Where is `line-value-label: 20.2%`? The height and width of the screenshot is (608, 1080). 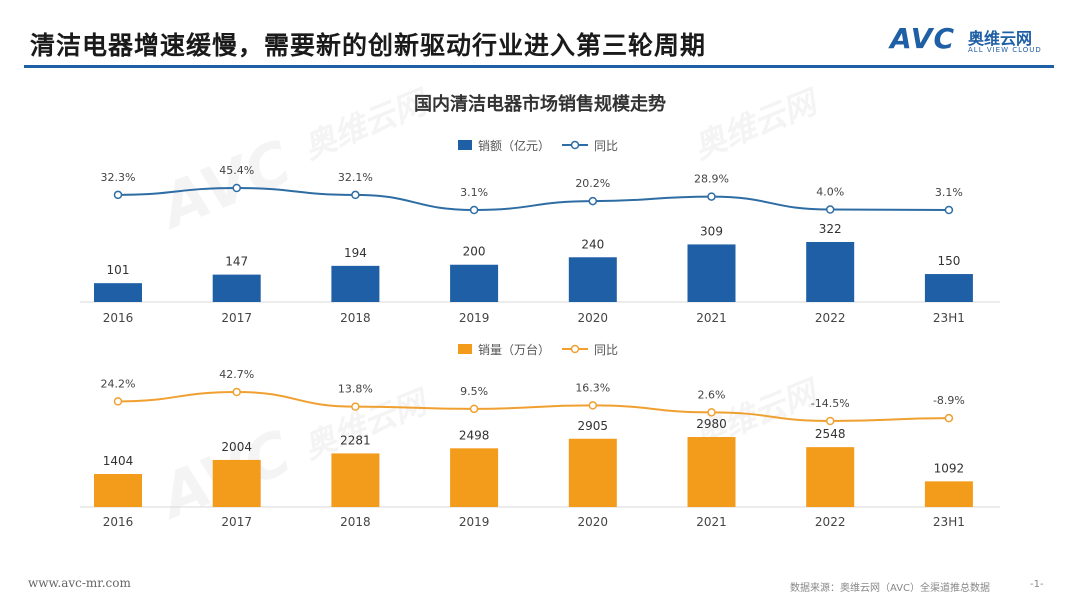
line-value-label: 20.2% is located at coordinates (592, 183).